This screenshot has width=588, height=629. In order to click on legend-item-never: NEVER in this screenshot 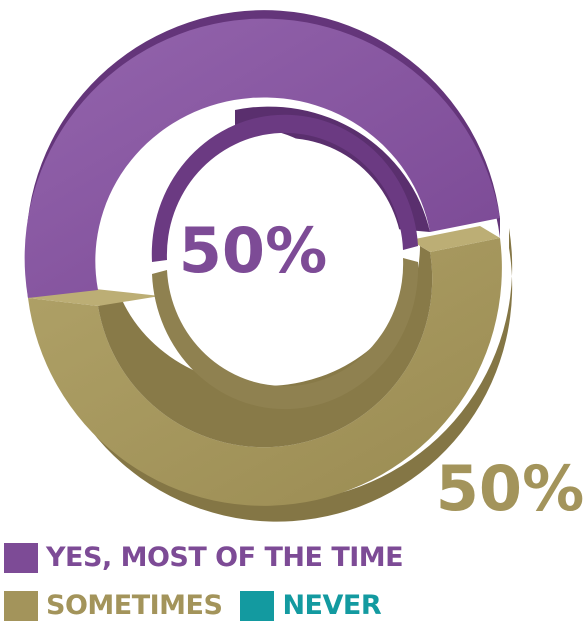, I will do `click(311, 605)`.